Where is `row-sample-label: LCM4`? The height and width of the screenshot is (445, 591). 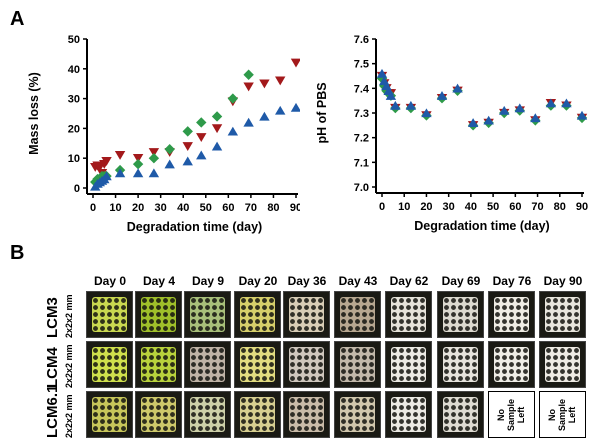 row-sample-label: LCM4 is located at coordinates (52, 367).